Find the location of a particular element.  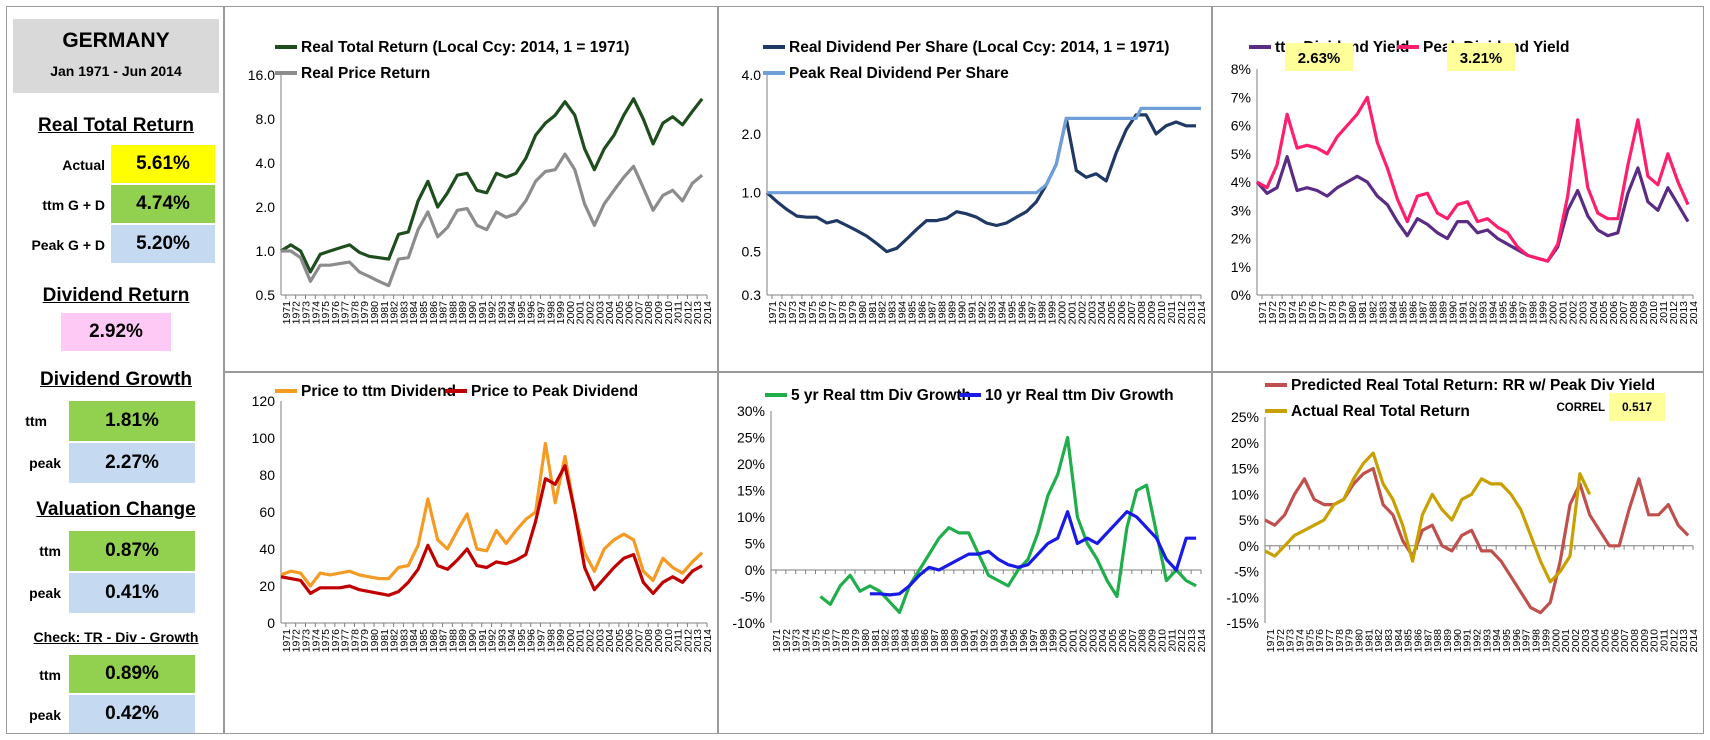

x-tick-label: 1979 is located at coordinates (365, 641).